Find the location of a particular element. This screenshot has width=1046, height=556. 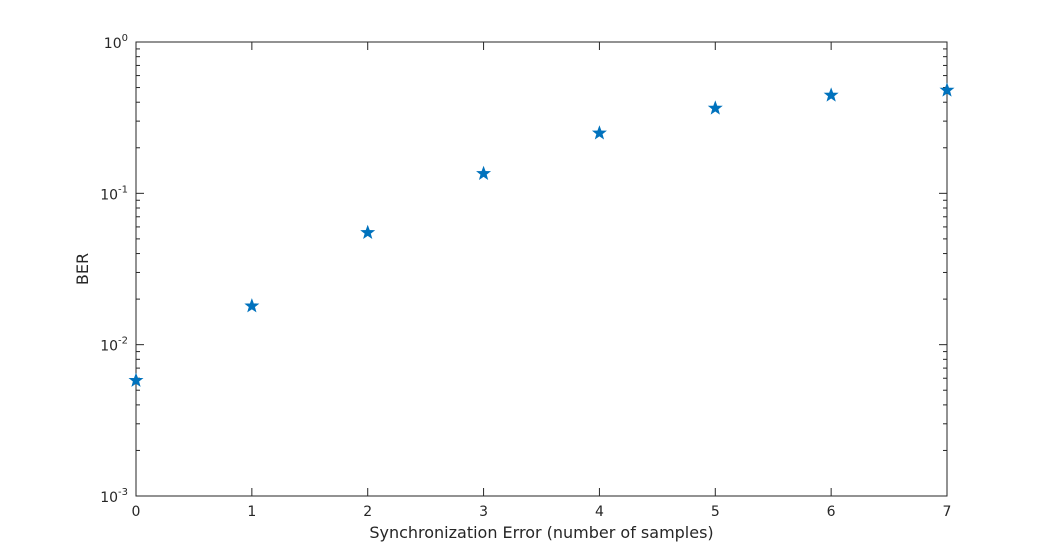

x-tick-label: 1 is located at coordinates (251, 512).